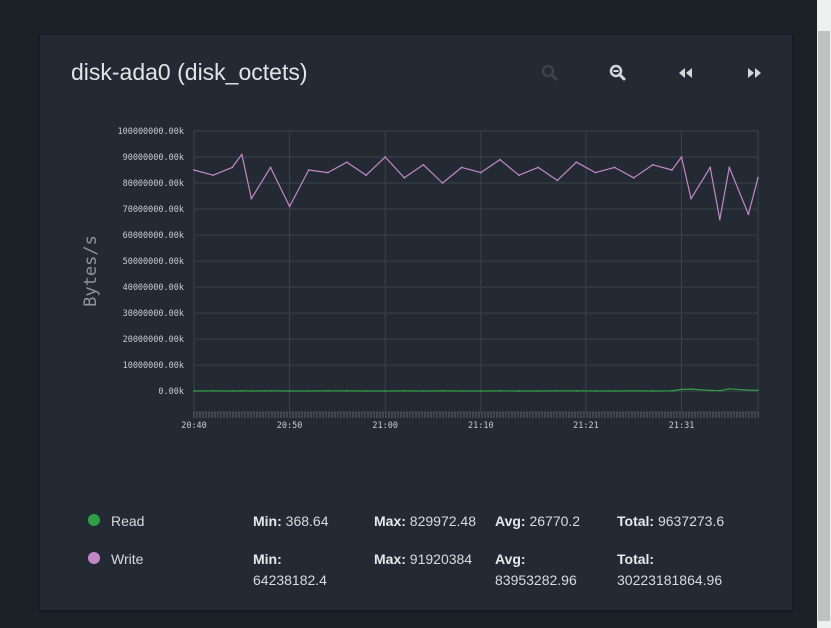  I want to click on read-total-label: Total:, so click(636, 521).